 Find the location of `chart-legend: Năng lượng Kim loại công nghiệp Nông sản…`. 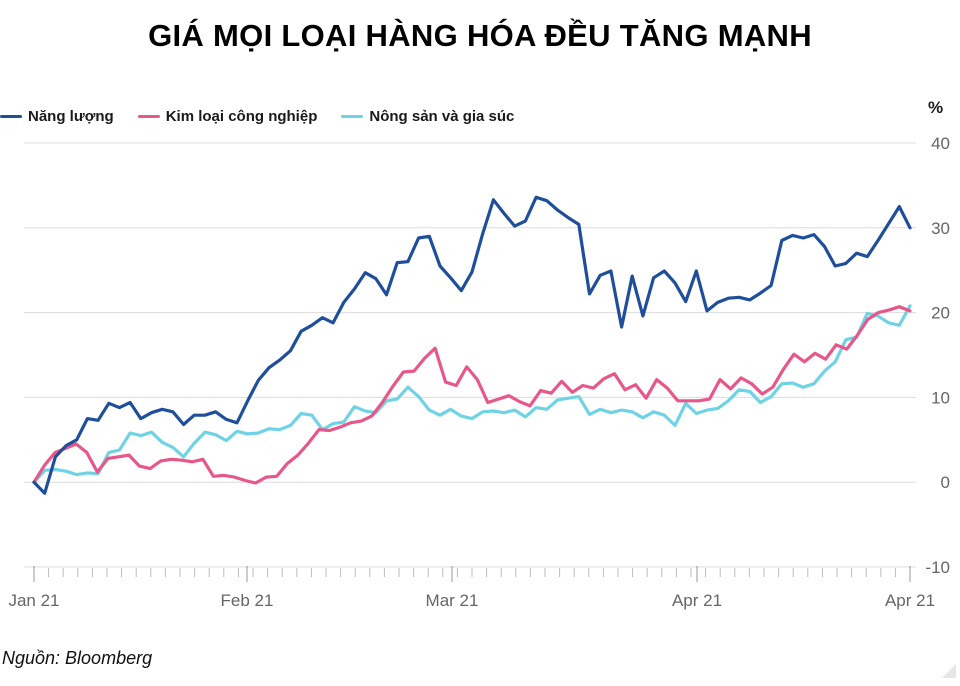

chart-legend: Năng lượng Kim loại công nghiệp Nông sản… is located at coordinates (269, 116).